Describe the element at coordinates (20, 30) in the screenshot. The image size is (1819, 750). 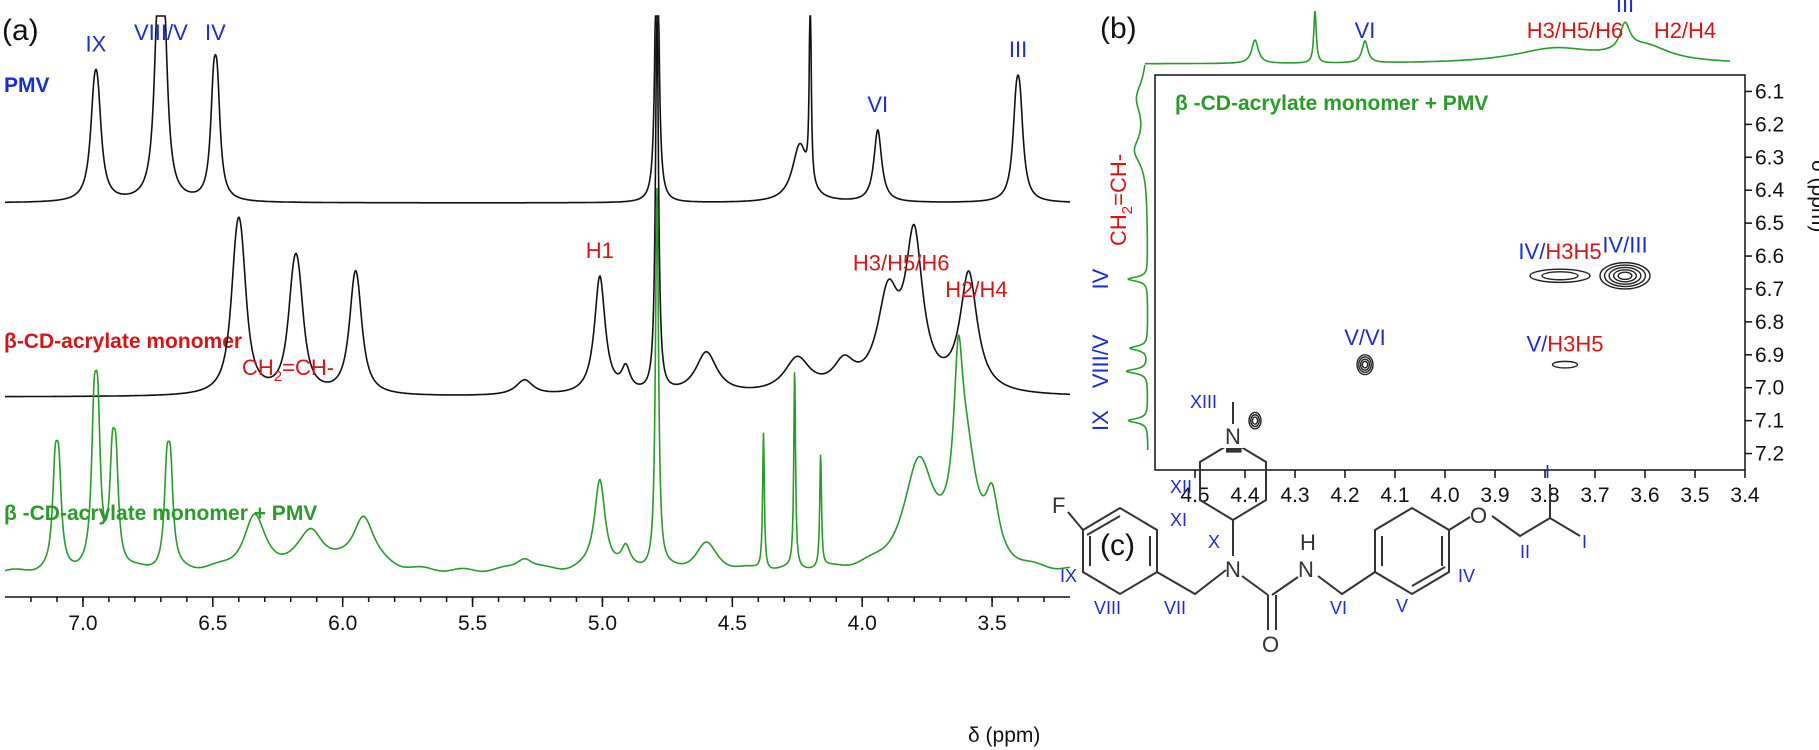
I see `panel-letter-a: (a)` at that location.